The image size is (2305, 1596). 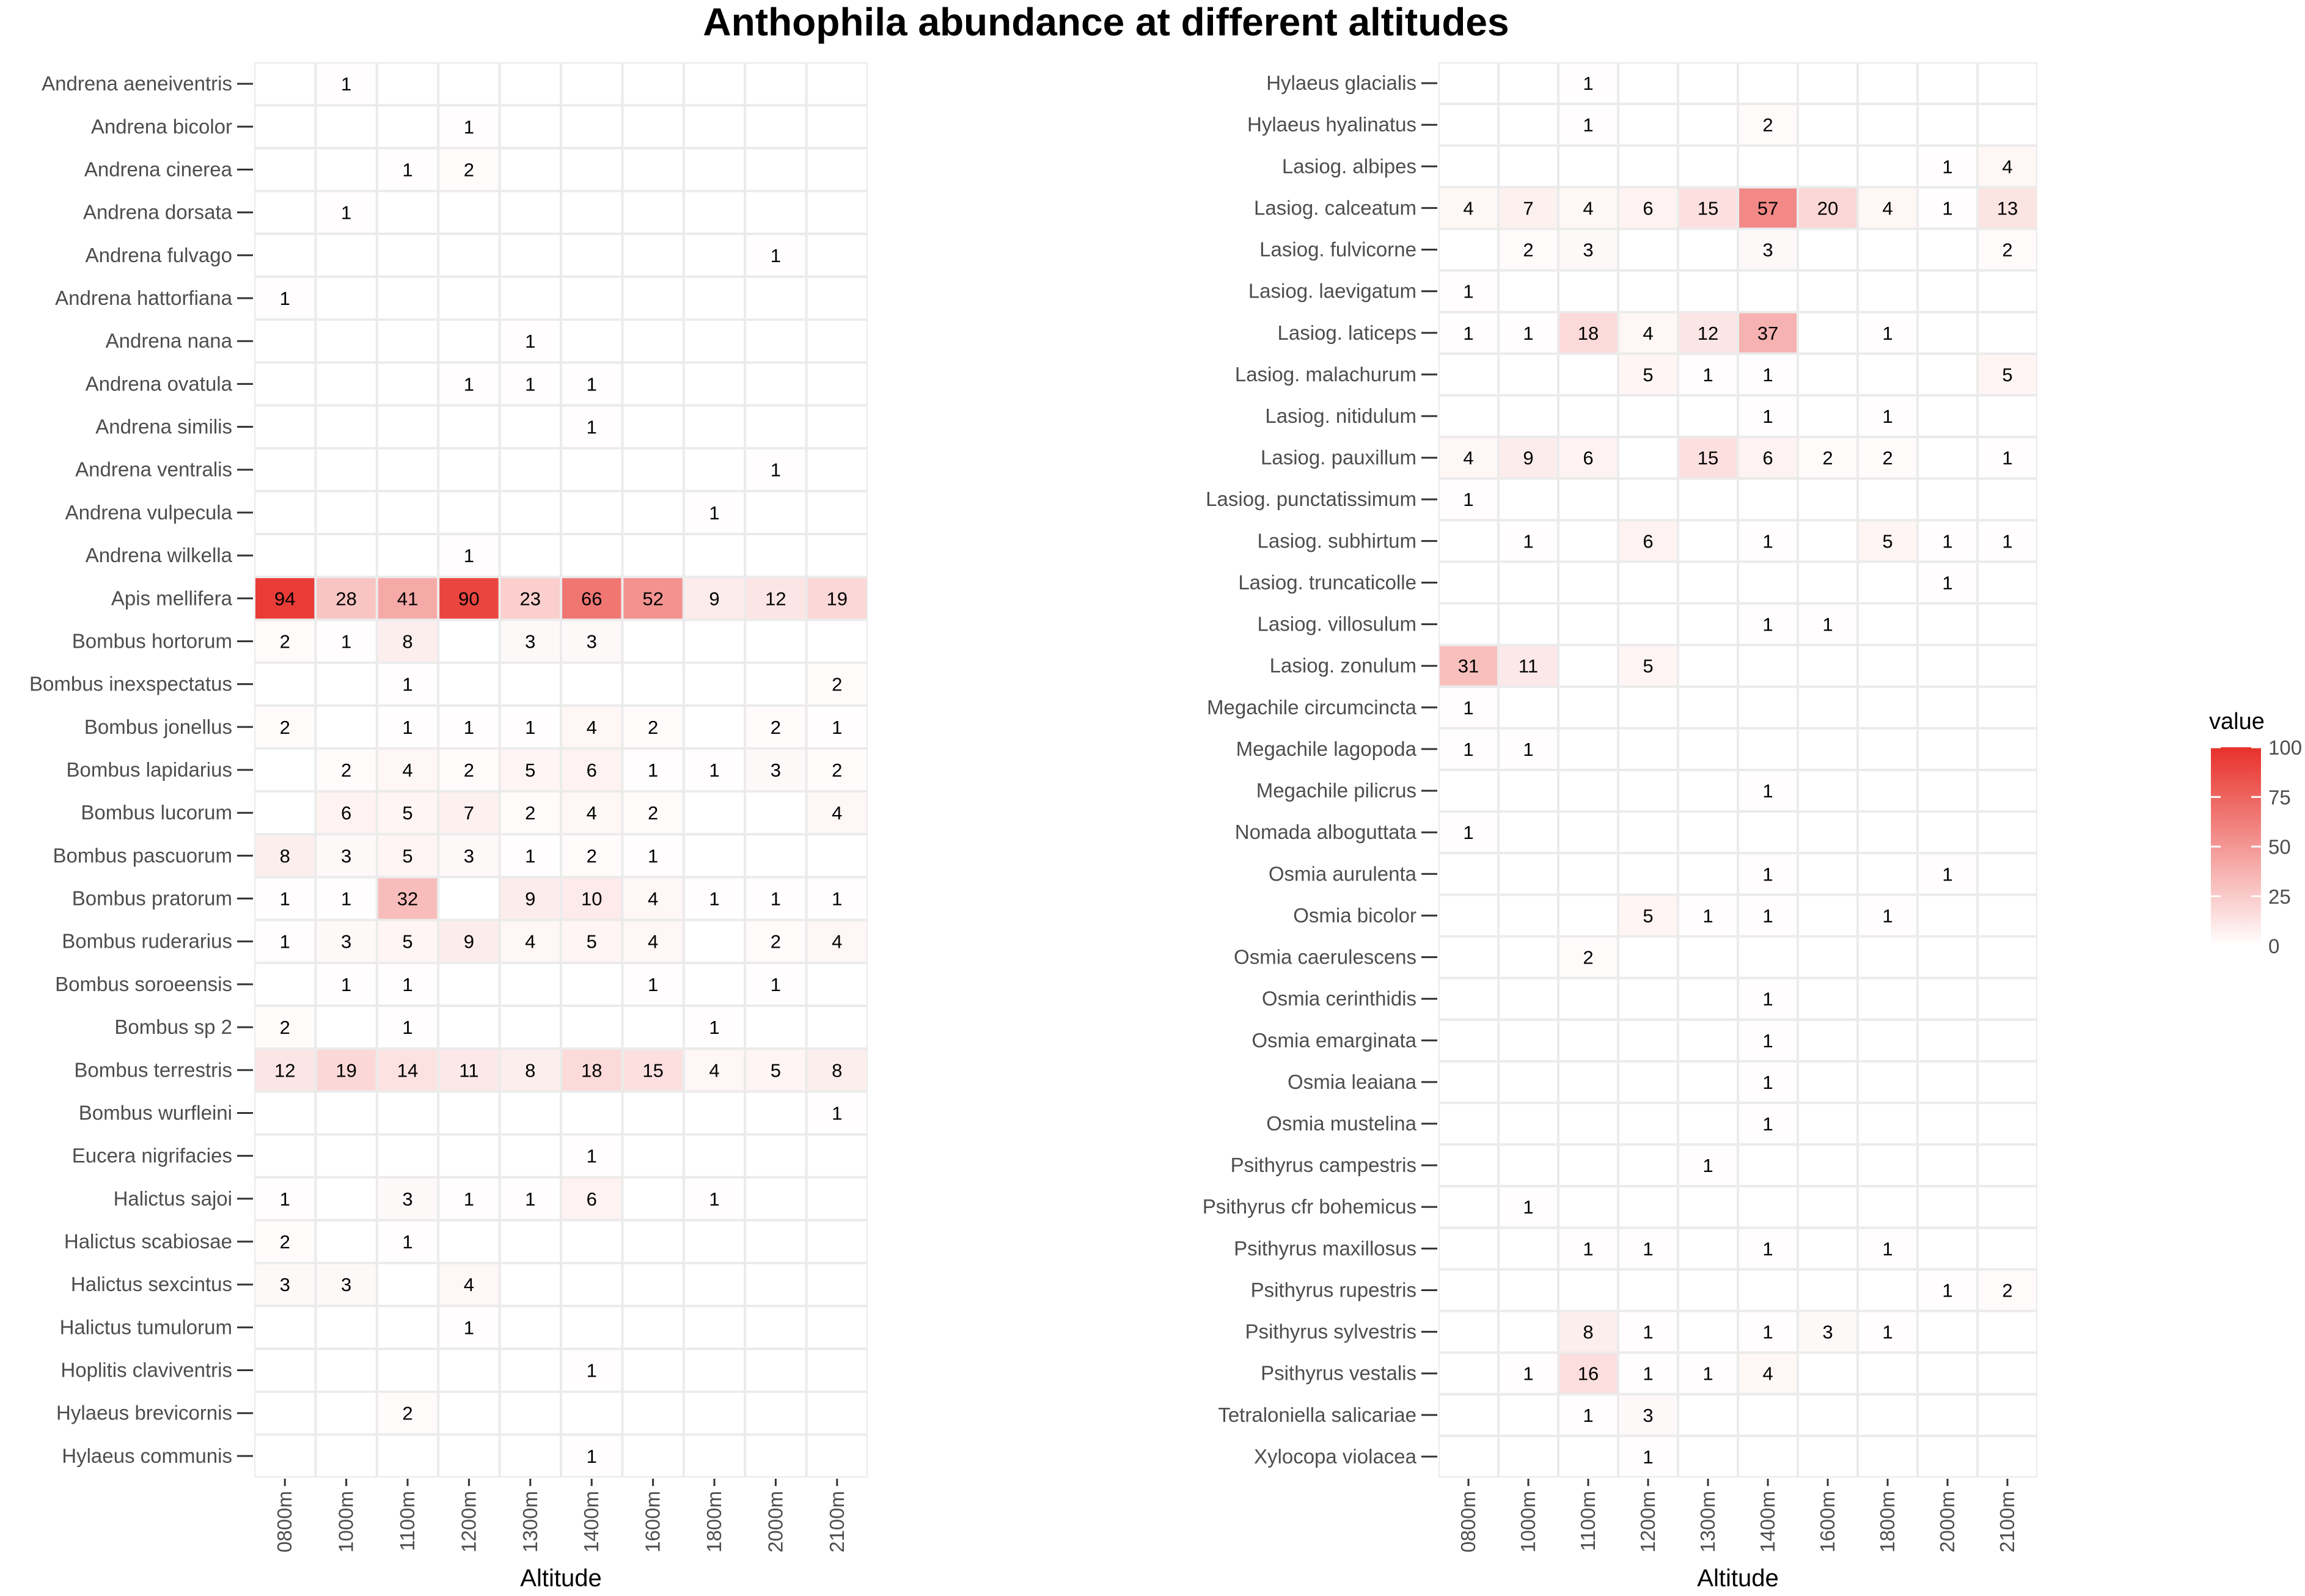 What do you see at coordinates (468, 1071) in the screenshot?
I see `cell-value-label: 11` at bounding box center [468, 1071].